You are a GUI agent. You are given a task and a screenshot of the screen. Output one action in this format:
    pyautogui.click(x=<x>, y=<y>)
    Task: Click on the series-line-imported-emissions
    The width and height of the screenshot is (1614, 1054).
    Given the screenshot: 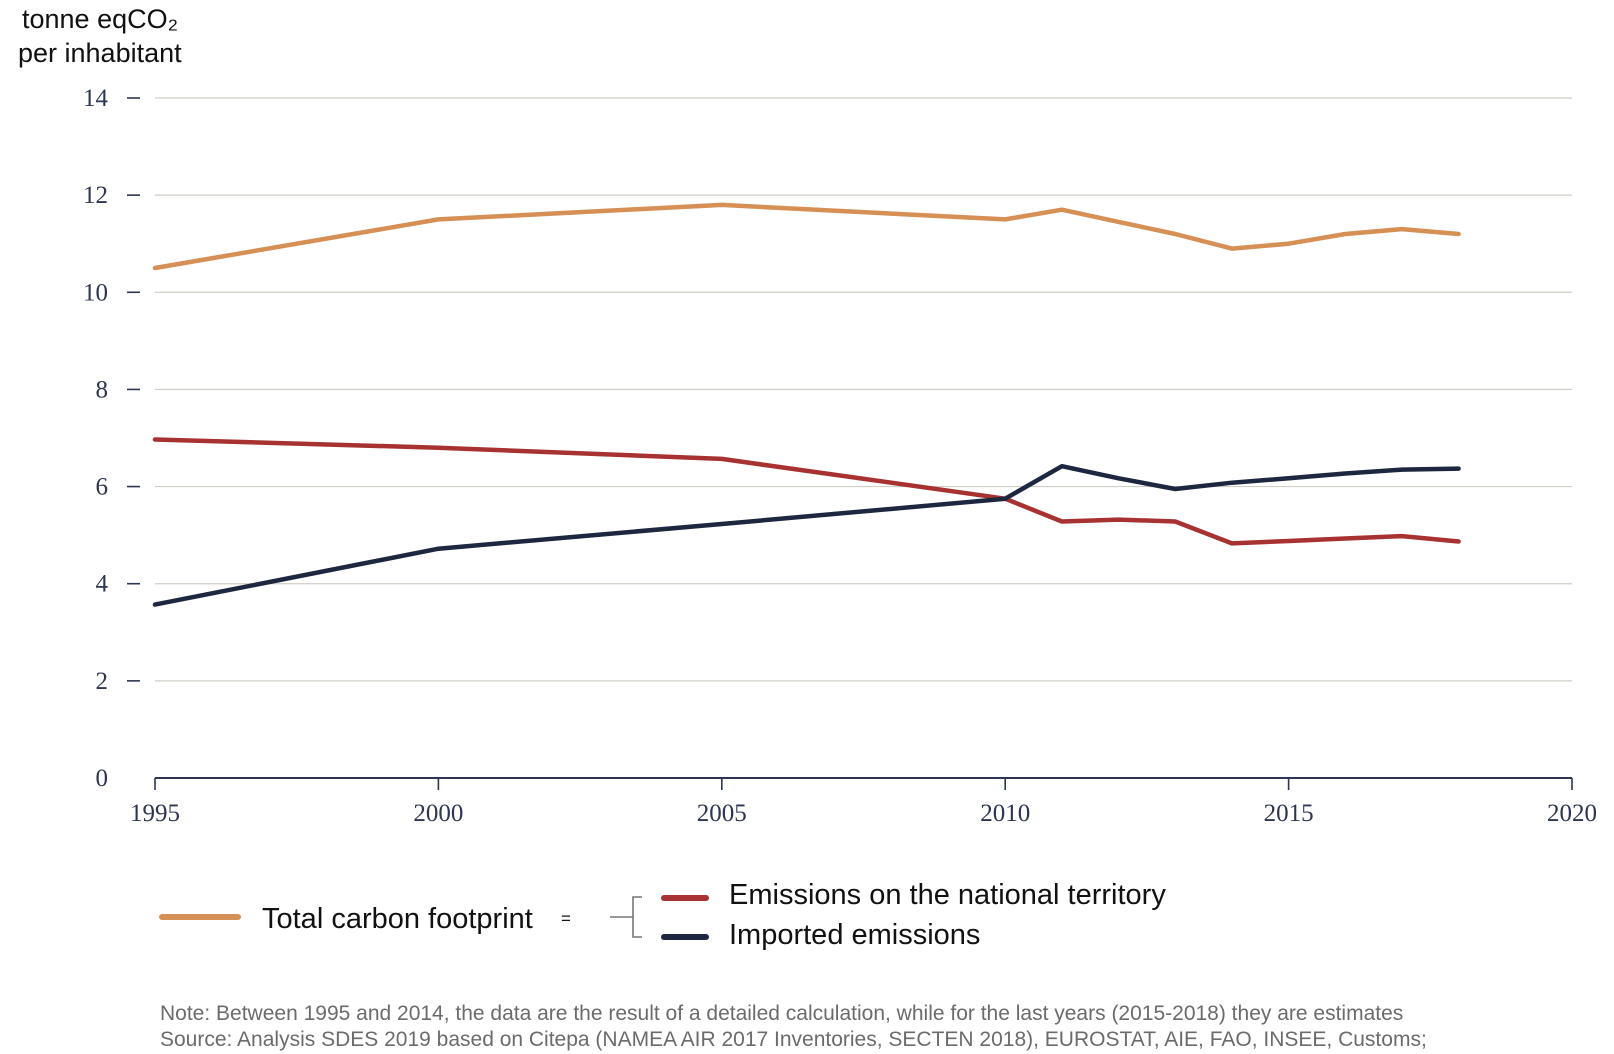 What is the action you would take?
    pyautogui.click(x=806, y=535)
    